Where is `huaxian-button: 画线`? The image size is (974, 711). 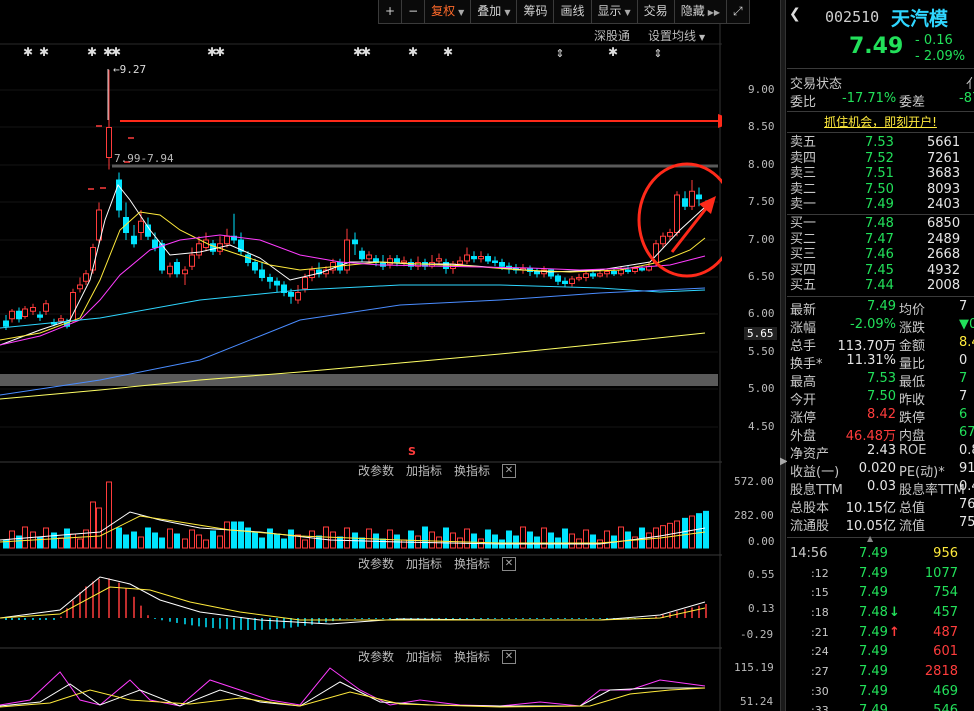 huaxian-button: 画线 is located at coordinates (573, 12).